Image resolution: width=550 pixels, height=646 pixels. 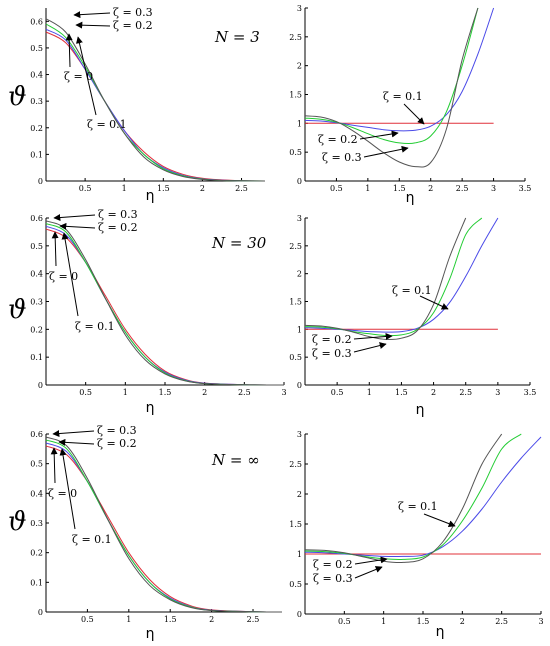 What do you see at coordinates (95, 326) in the screenshot?
I see `annotation-zeta-01-r2l: ζ = 0.1` at bounding box center [95, 326].